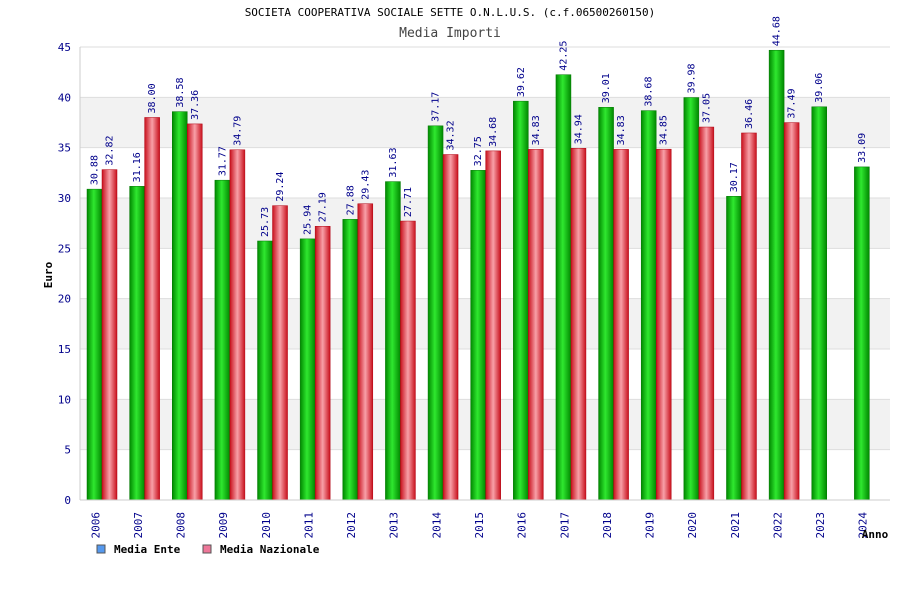 Image resolution: width=900 pixels, height=600 pixels. Describe the element at coordinates (706, 108) in the screenshot. I see `data-label: 37.05` at that location.